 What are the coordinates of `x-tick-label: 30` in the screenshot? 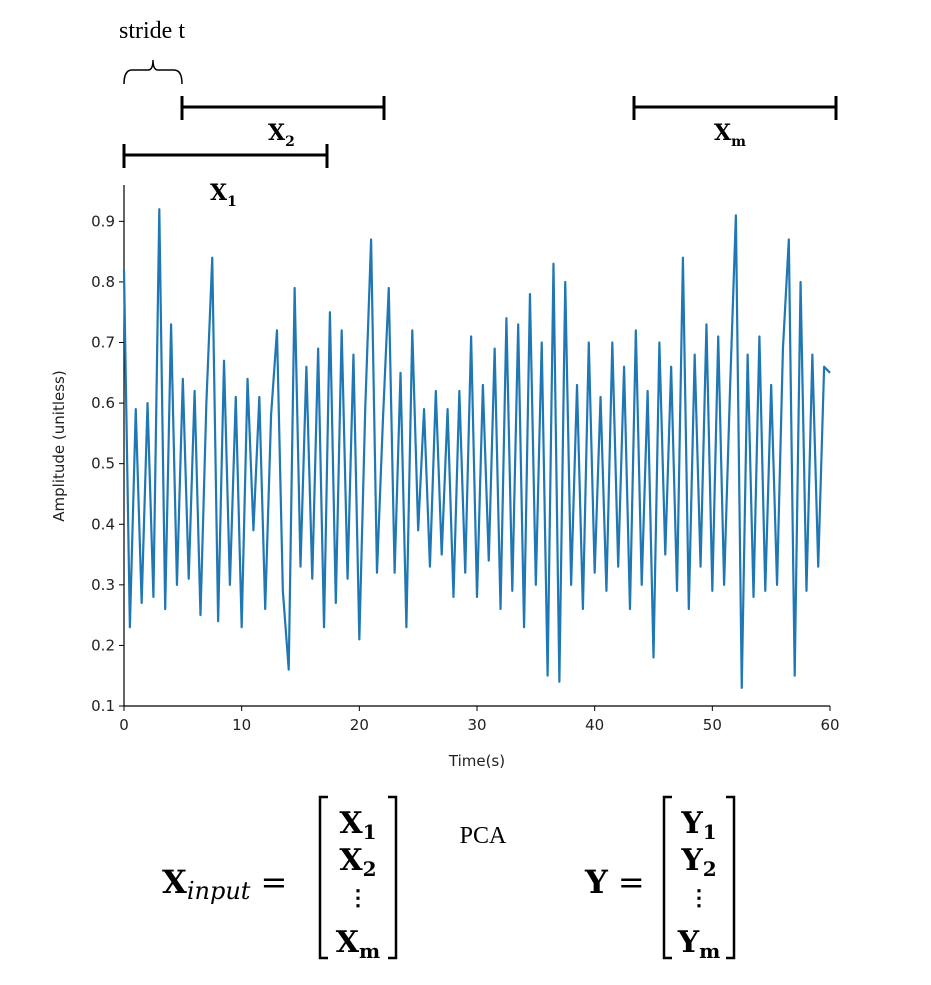 It's located at (476, 725).